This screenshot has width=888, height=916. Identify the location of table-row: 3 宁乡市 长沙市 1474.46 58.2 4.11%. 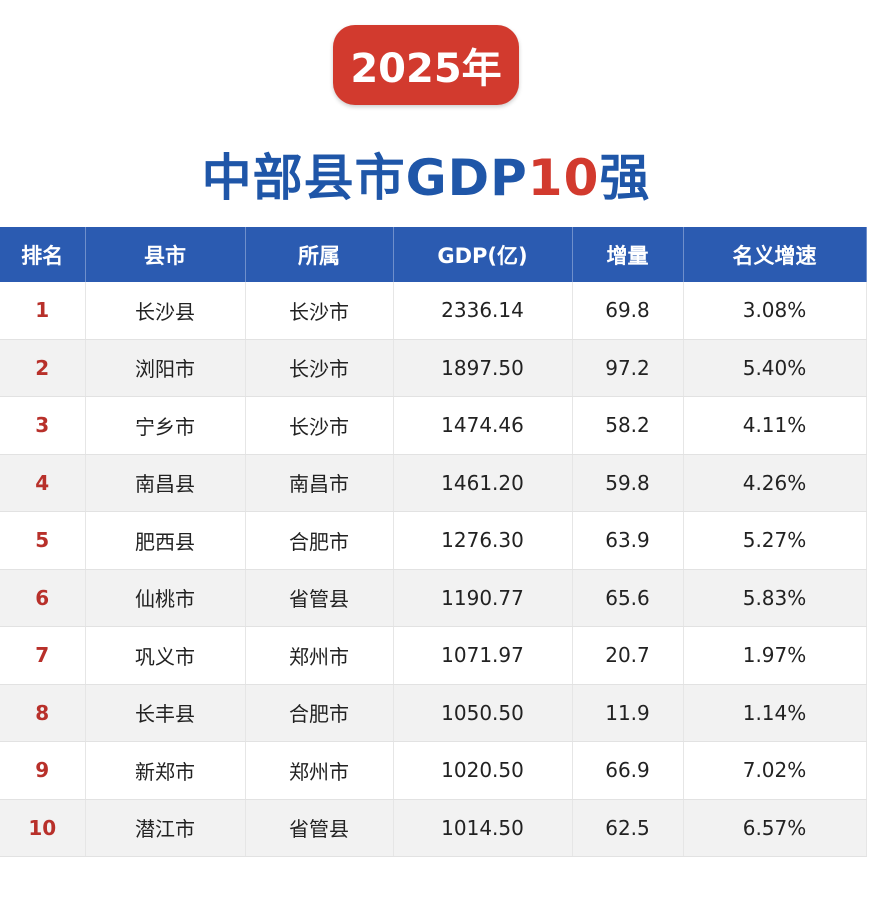
(433, 425).